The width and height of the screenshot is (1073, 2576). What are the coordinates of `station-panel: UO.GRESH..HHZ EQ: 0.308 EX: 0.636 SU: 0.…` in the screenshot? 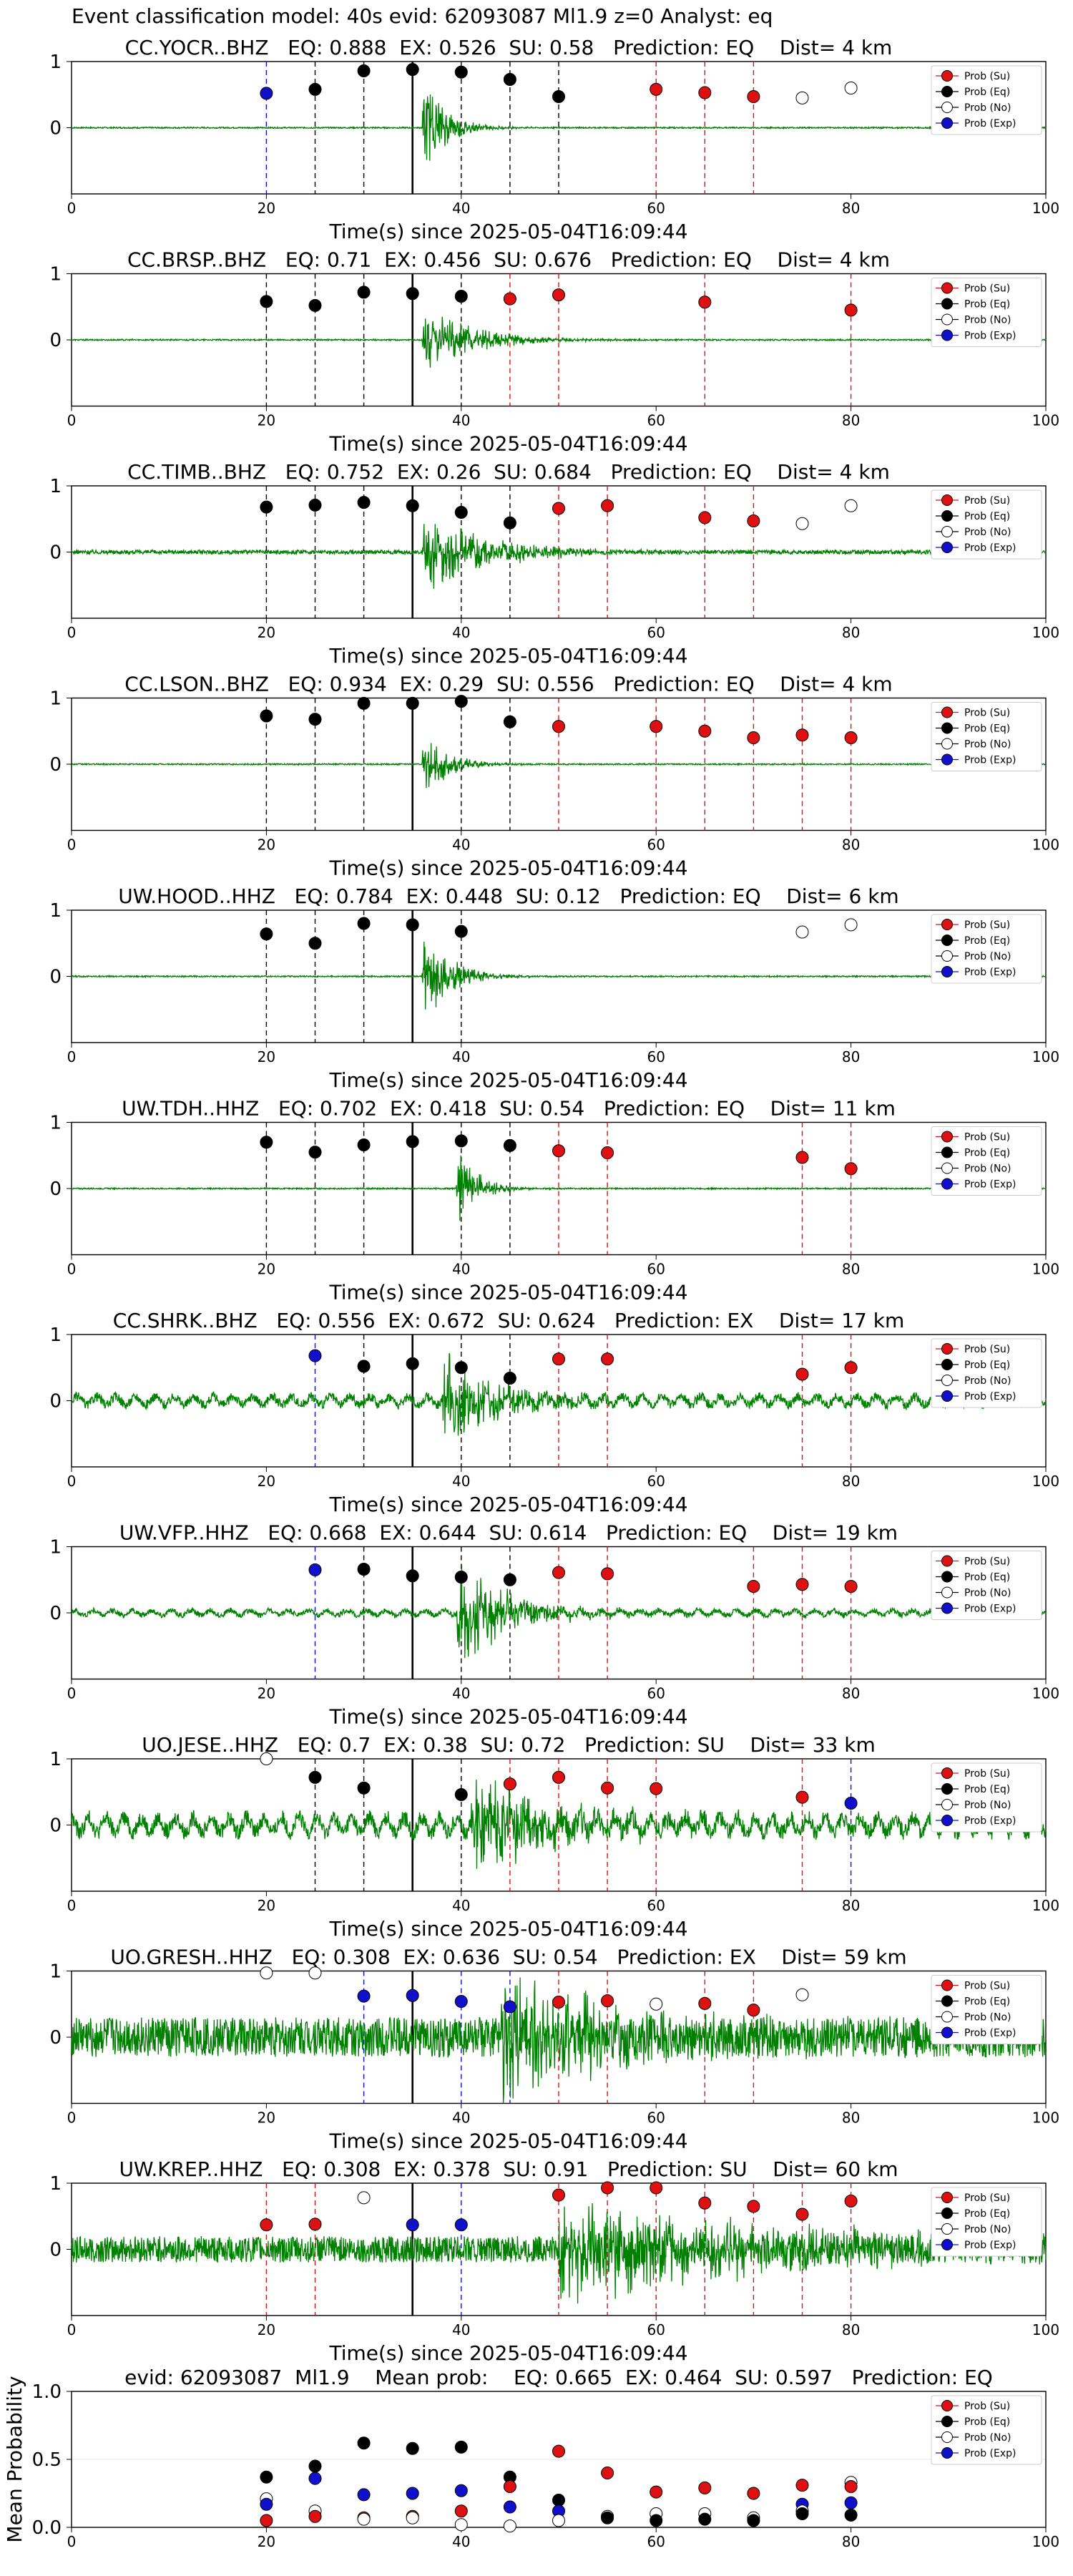 It's located at (554, 2049).